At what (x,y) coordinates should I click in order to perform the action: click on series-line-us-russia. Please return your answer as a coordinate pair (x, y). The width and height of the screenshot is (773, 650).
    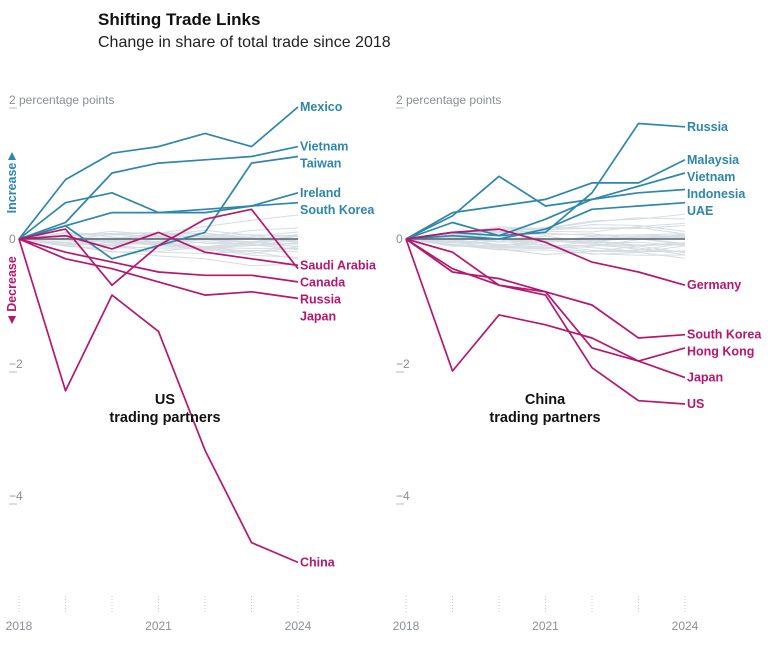
    Looking at the image, I should click on (158, 260).